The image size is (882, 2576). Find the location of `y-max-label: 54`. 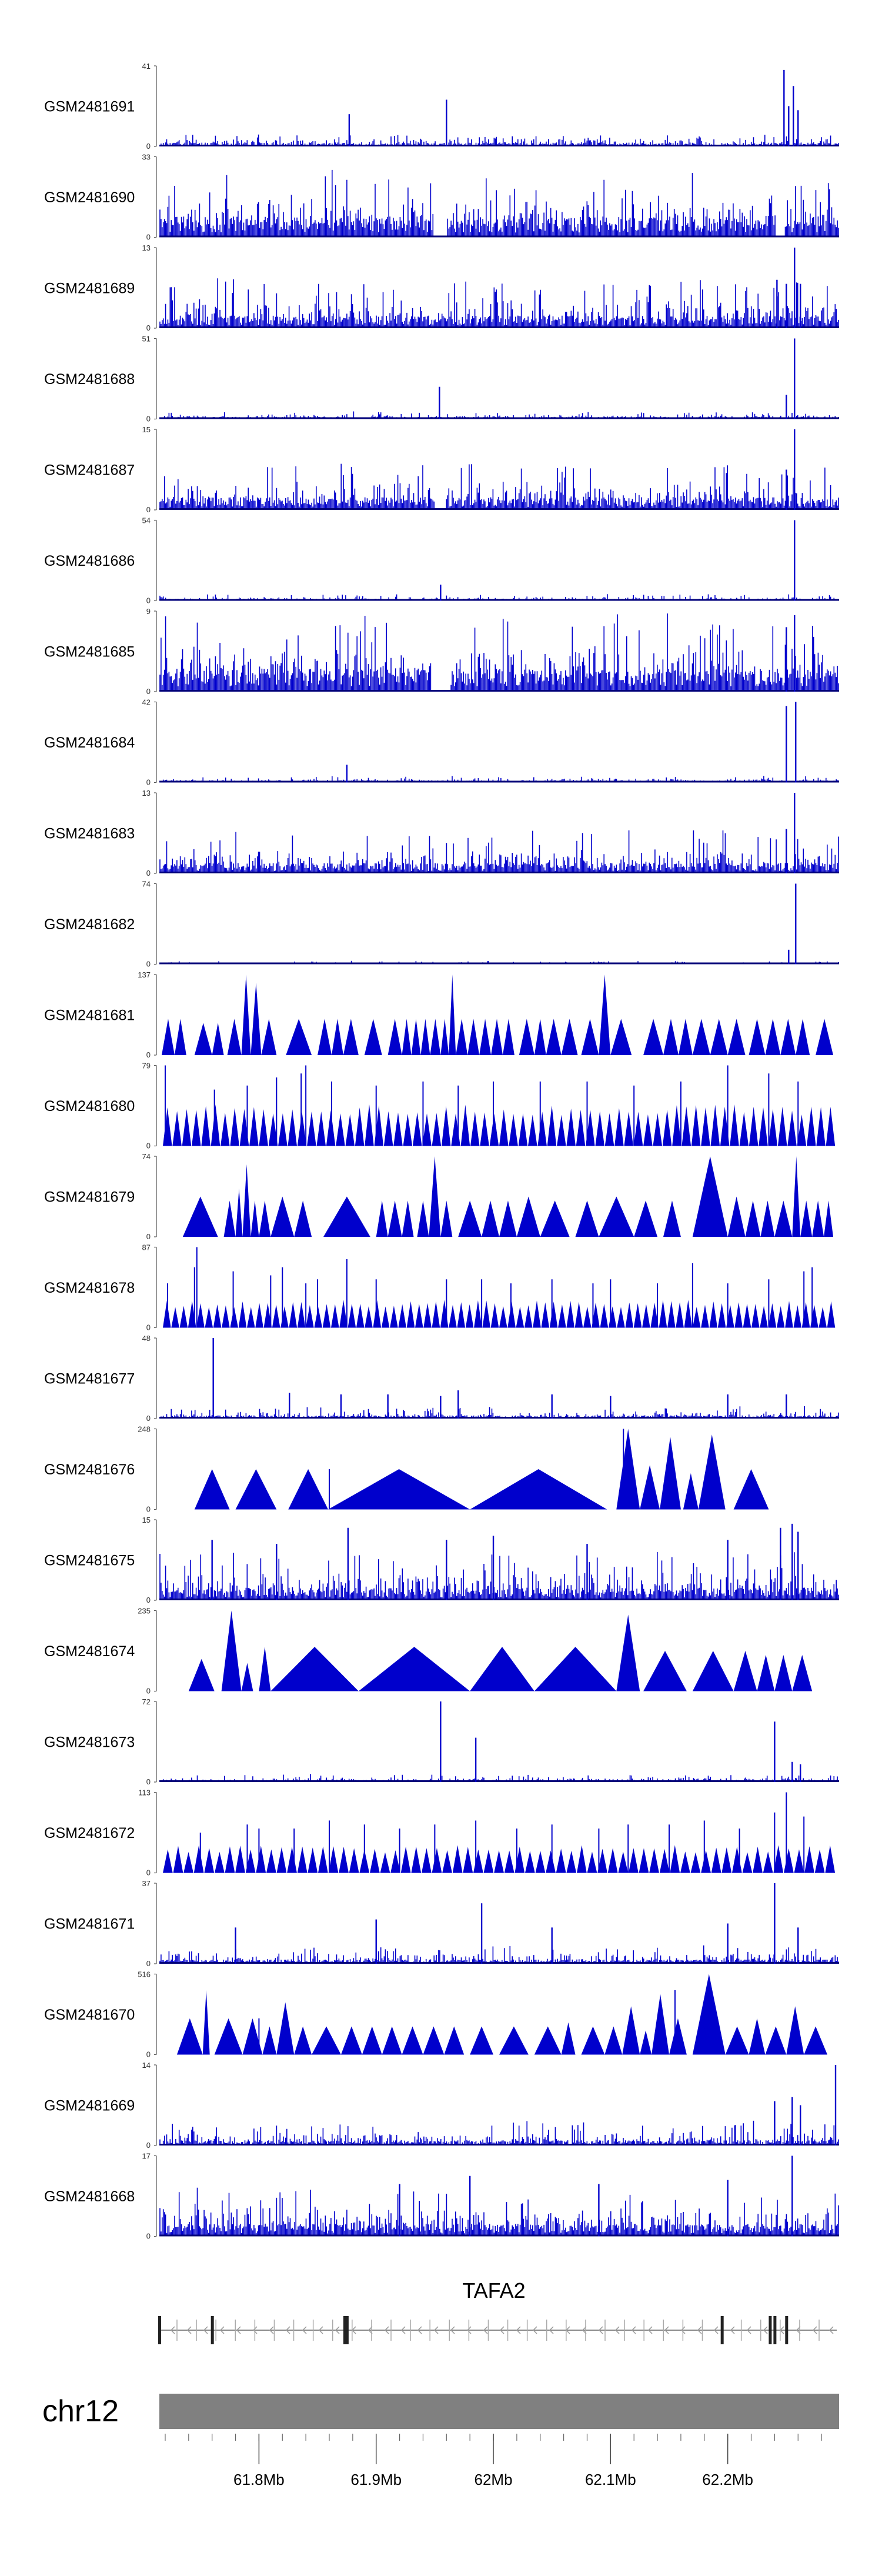

y-max-label: 54 is located at coordinates (146, 520).